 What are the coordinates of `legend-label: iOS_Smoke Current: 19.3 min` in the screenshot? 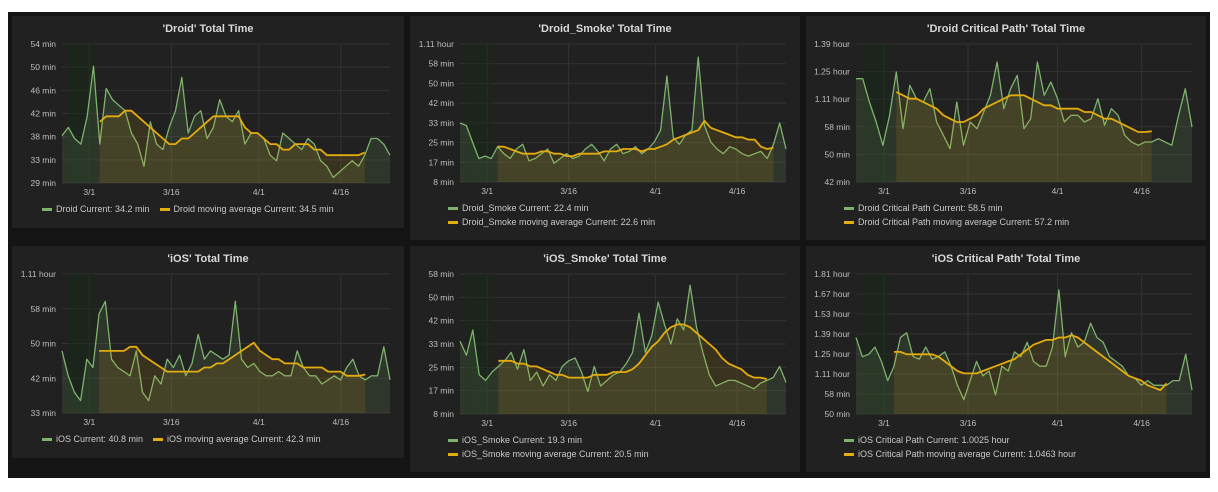 It's located at (522, 440).